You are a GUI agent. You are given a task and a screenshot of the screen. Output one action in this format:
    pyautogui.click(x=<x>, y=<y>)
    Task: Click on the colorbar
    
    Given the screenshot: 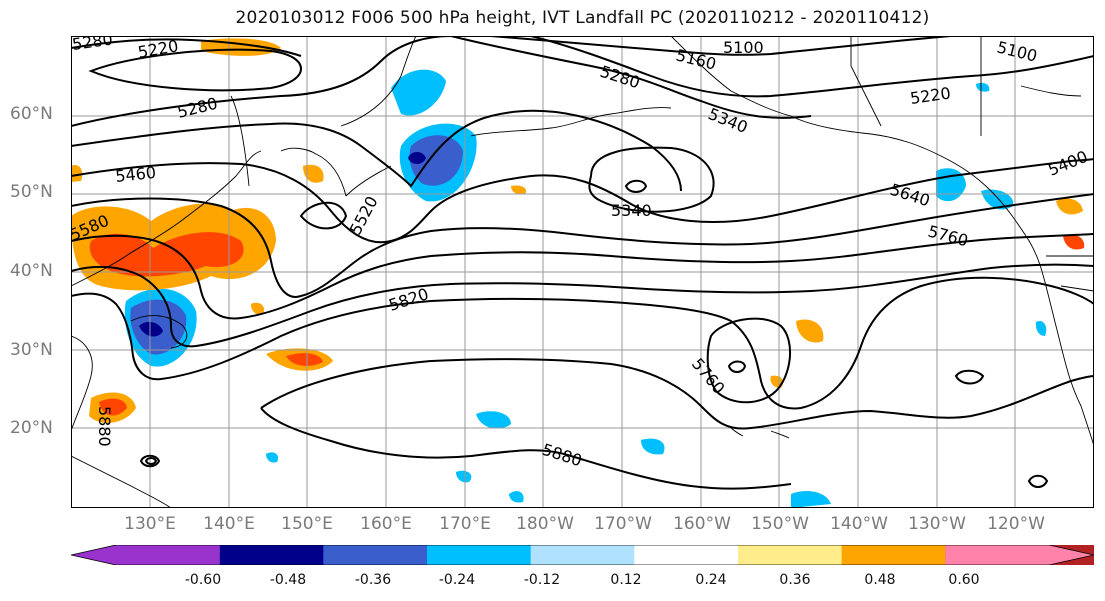 What is the action you would take?
    pyautogui.click(x=582, y=555)
    